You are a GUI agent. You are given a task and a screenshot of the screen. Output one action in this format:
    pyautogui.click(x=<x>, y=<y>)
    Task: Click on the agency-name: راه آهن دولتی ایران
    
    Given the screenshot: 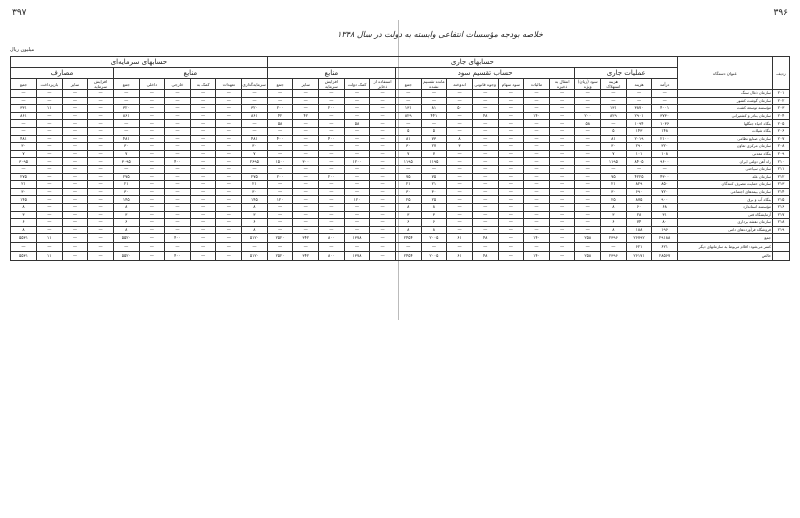 What is the action you would take?
    pyautogui.click(x=725, y=161)
    